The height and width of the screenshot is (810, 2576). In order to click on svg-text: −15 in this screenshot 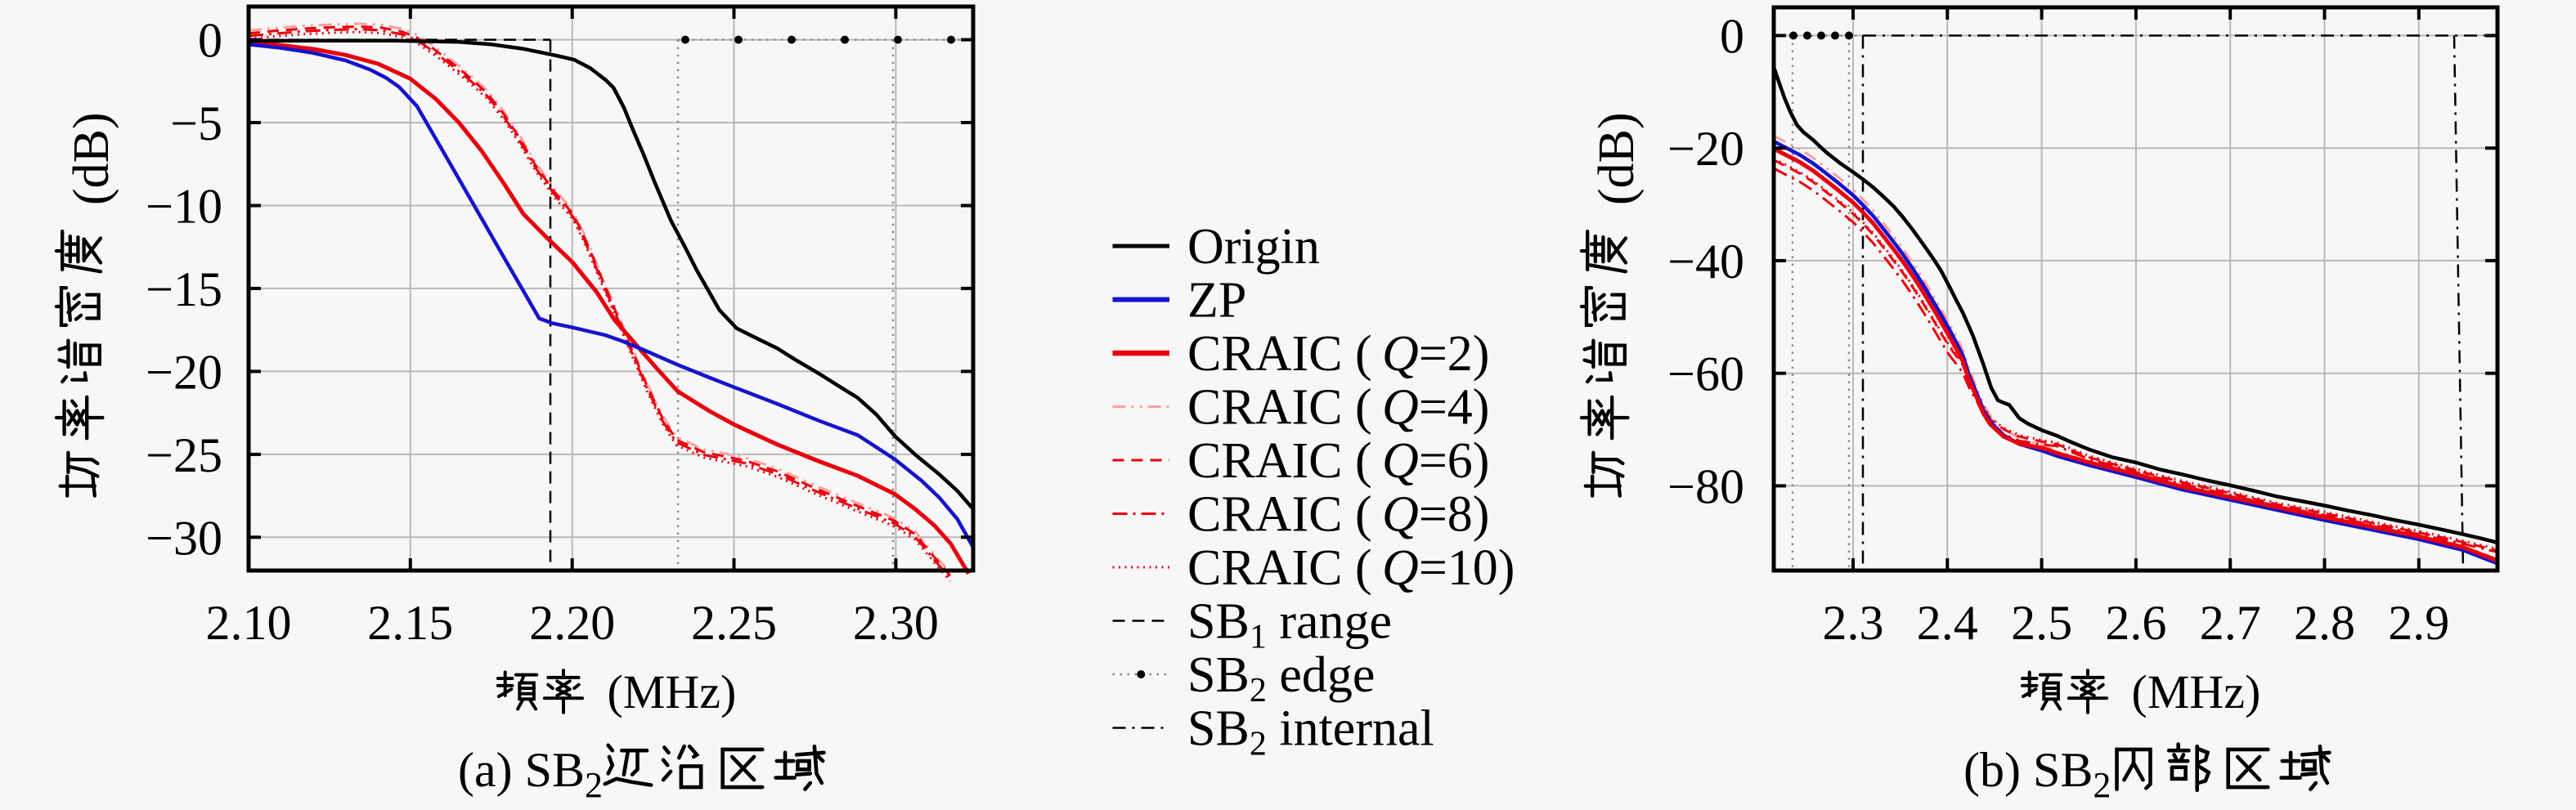, I will do `click(184, 289)`.